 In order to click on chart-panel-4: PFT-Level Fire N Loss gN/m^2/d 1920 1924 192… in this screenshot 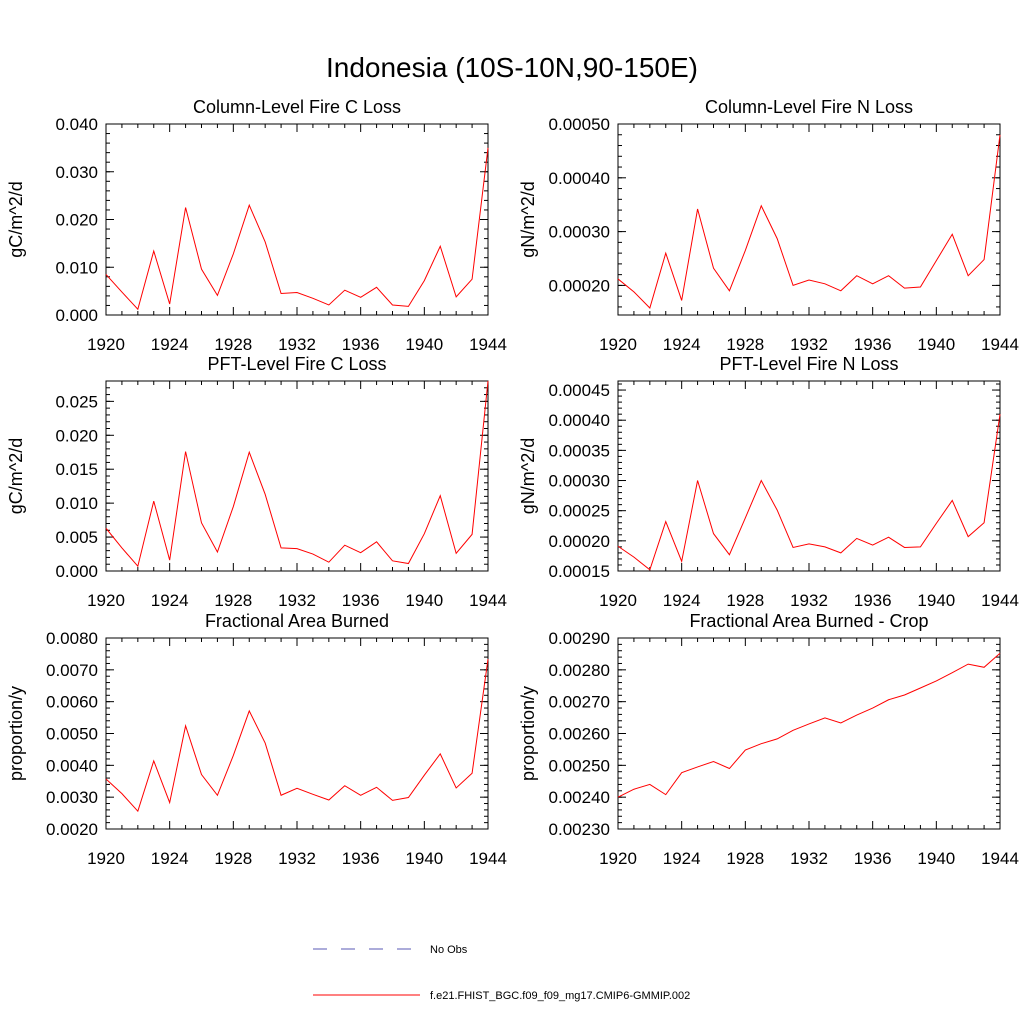, I will do `click(768, 482)`.